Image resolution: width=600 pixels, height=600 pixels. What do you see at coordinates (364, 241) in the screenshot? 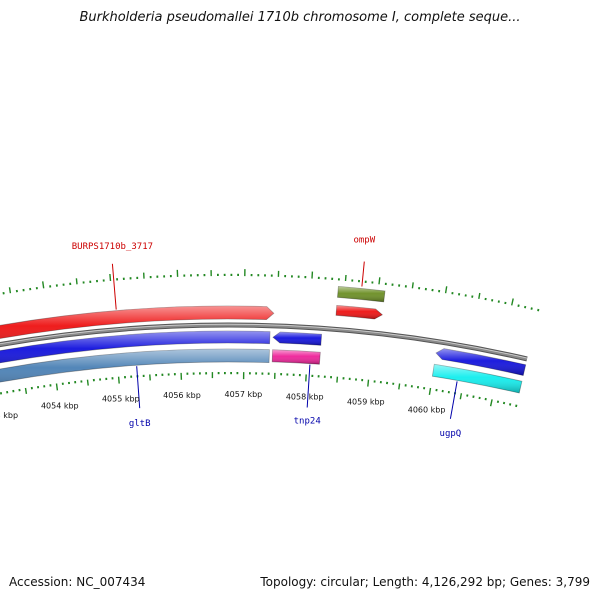
I see `gene-label-ompw: ompW` at bounding box center [364, 241].